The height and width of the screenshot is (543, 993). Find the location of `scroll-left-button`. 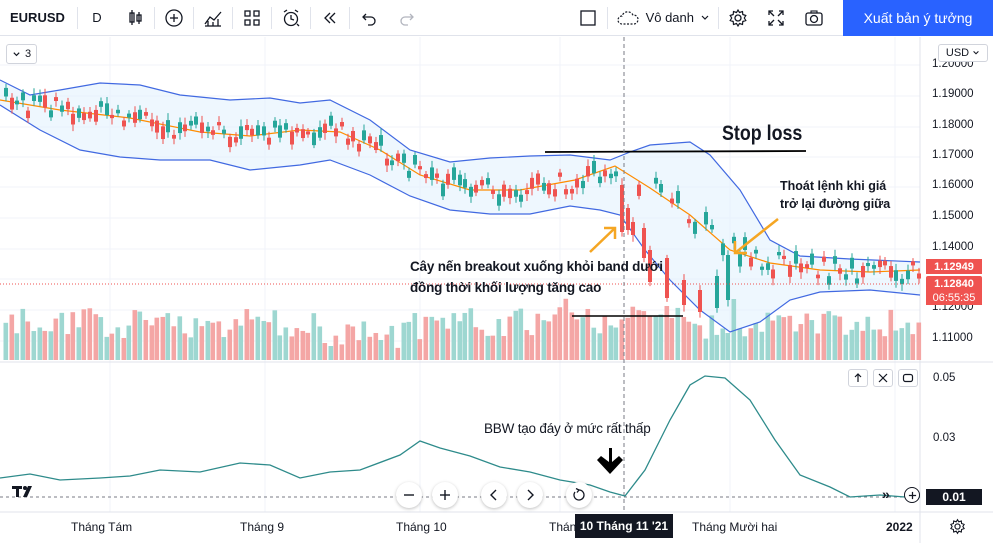

scroll-left-button is located at coordinates (494, 495).